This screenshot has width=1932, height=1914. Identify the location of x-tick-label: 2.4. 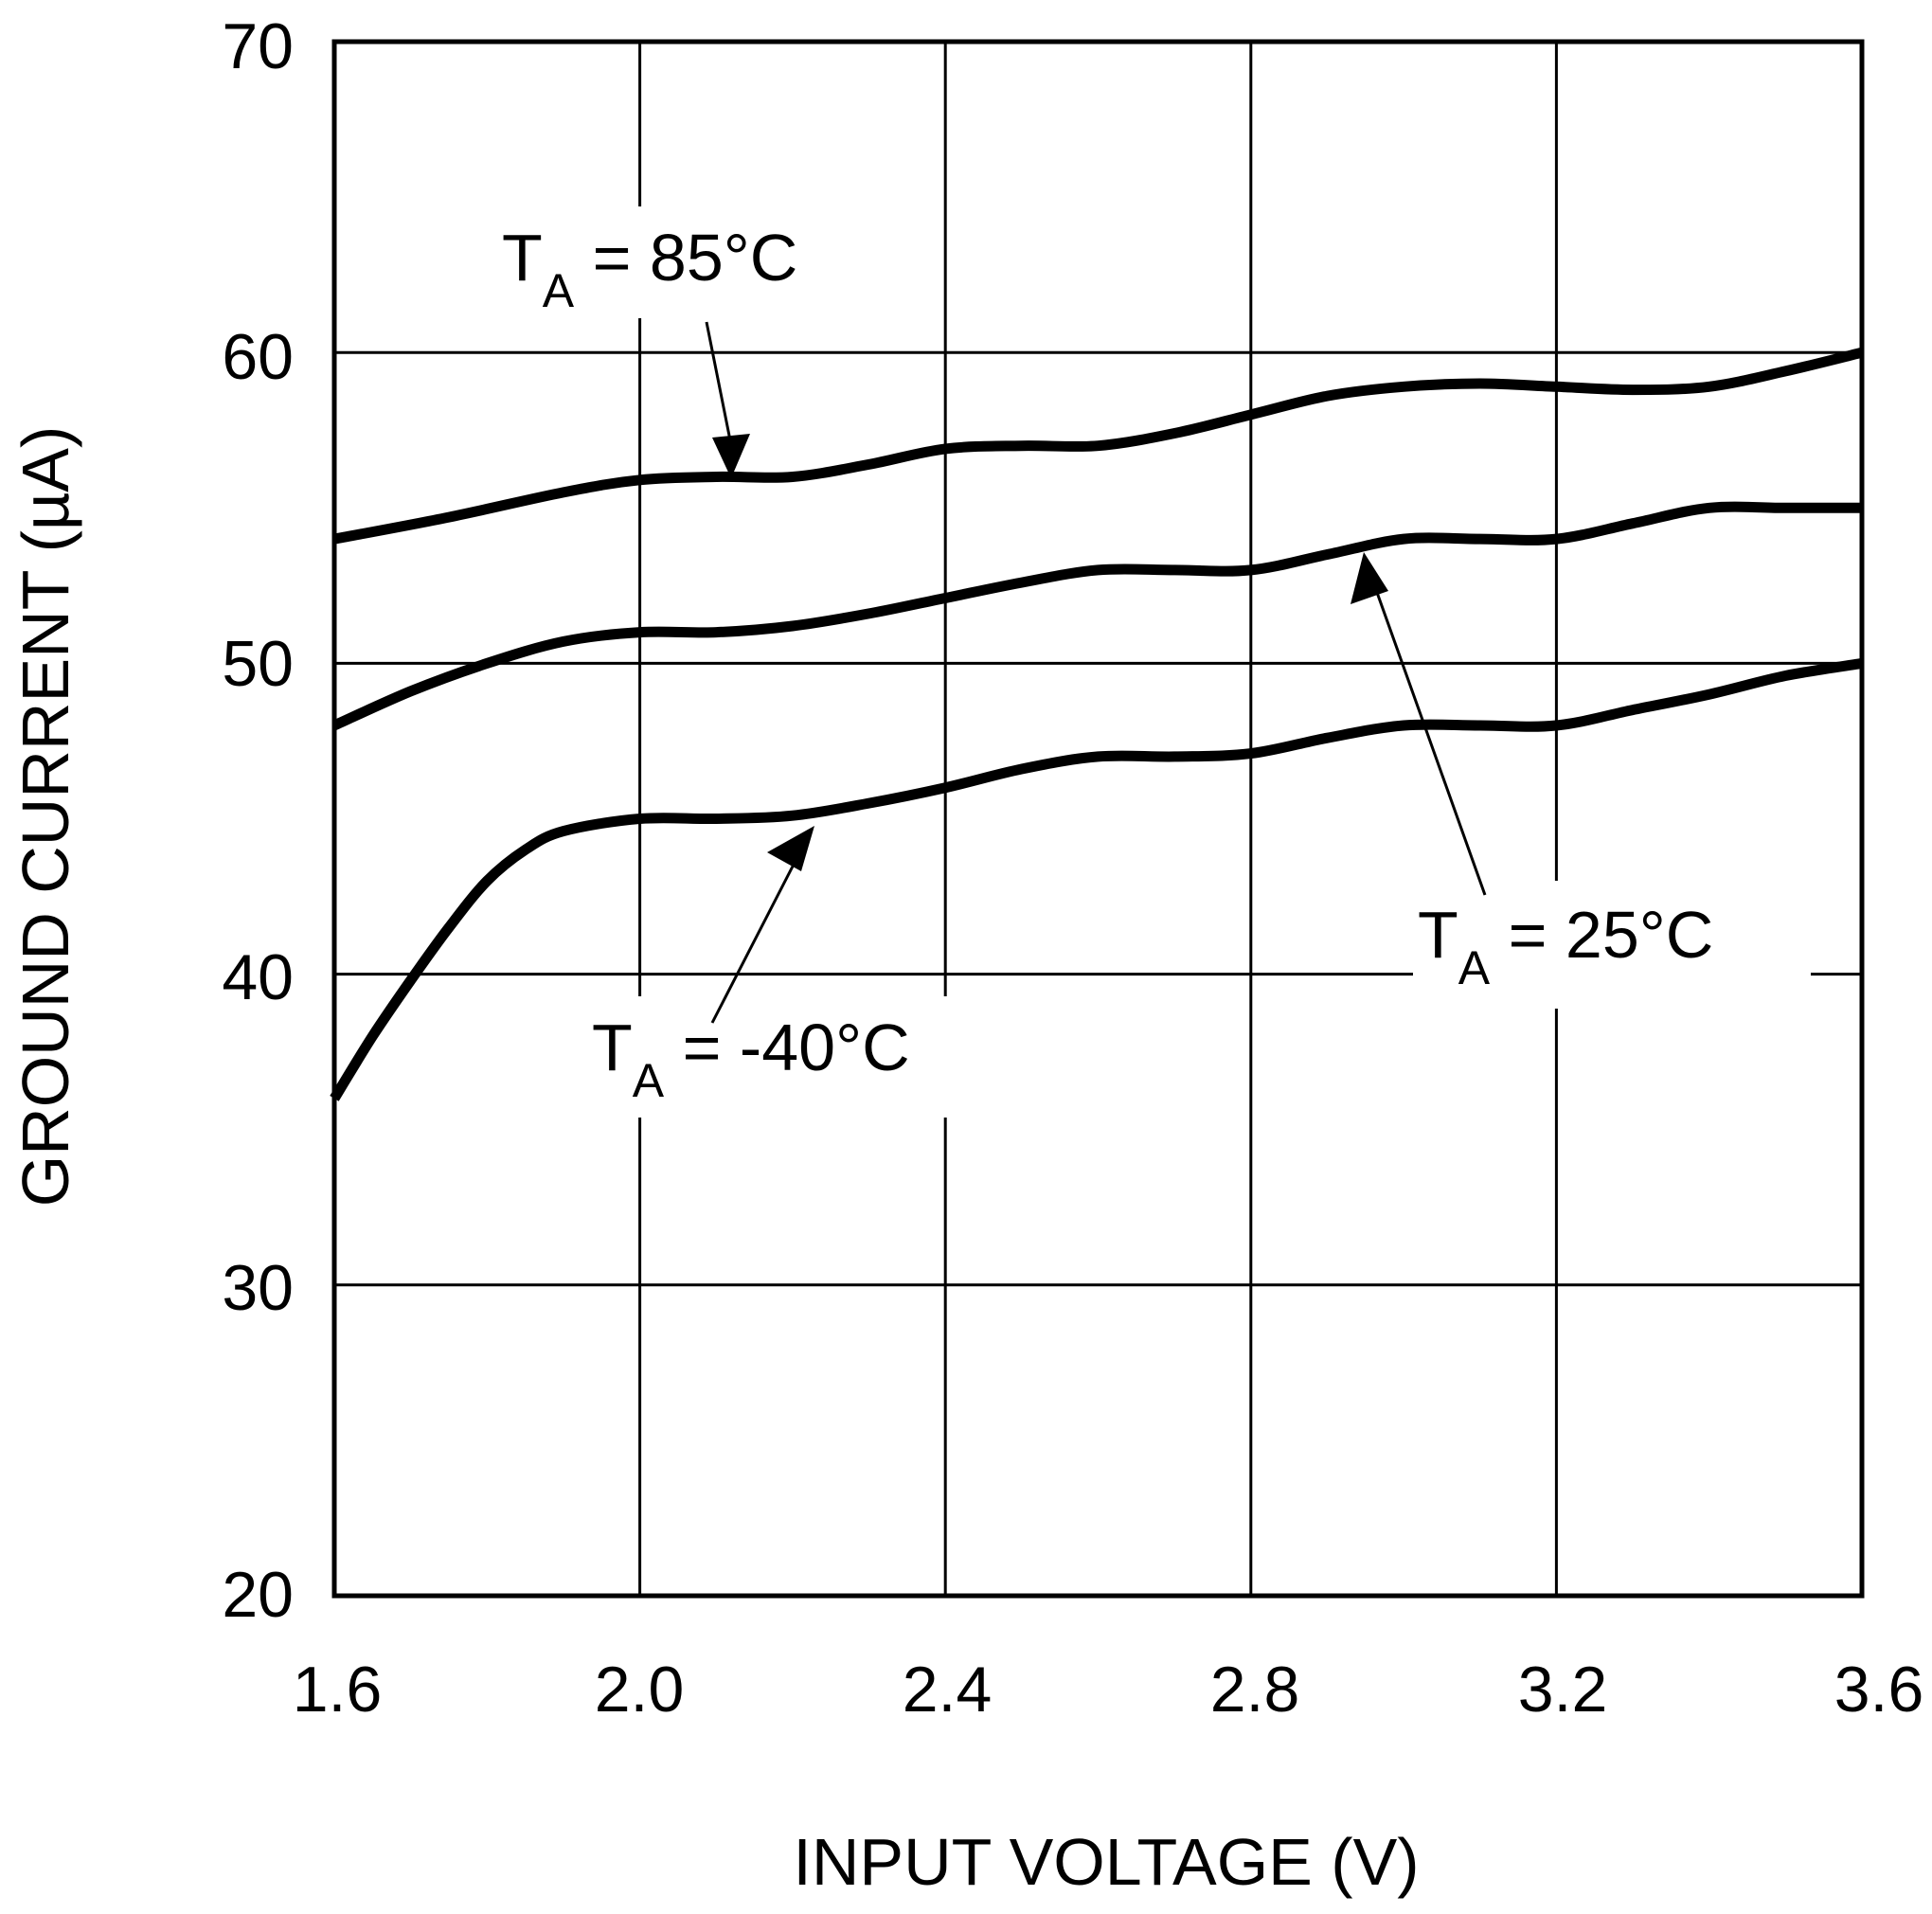
(948, 1690).